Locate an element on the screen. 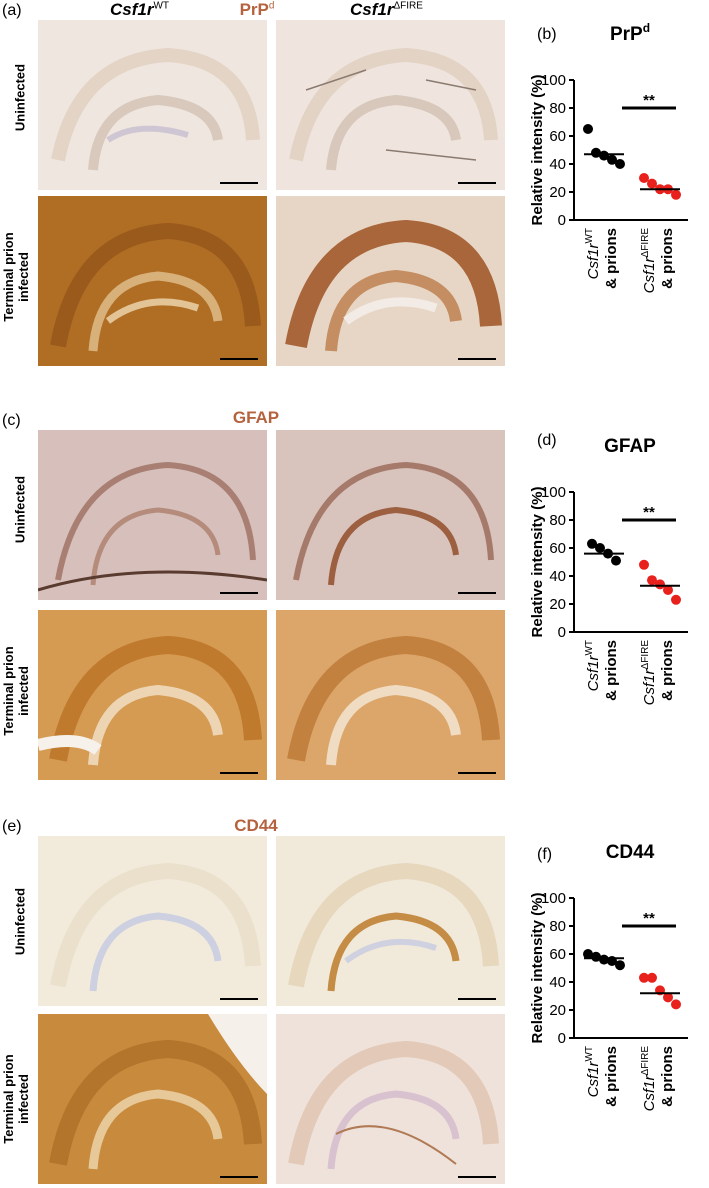 The height and width of the screenshot is (1188, 709). row-label-uninfected-a: Uninfected is located at coordinates (20, 97).